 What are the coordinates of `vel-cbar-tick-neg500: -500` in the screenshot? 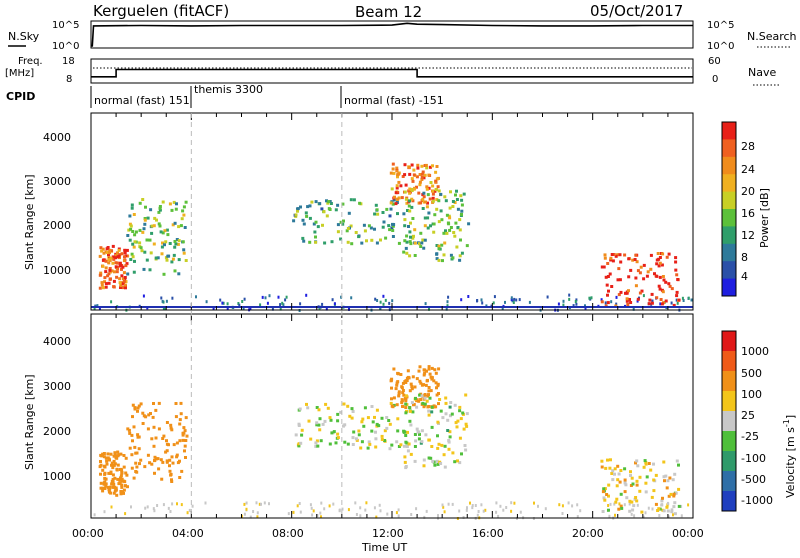 It's located at (753, 479).